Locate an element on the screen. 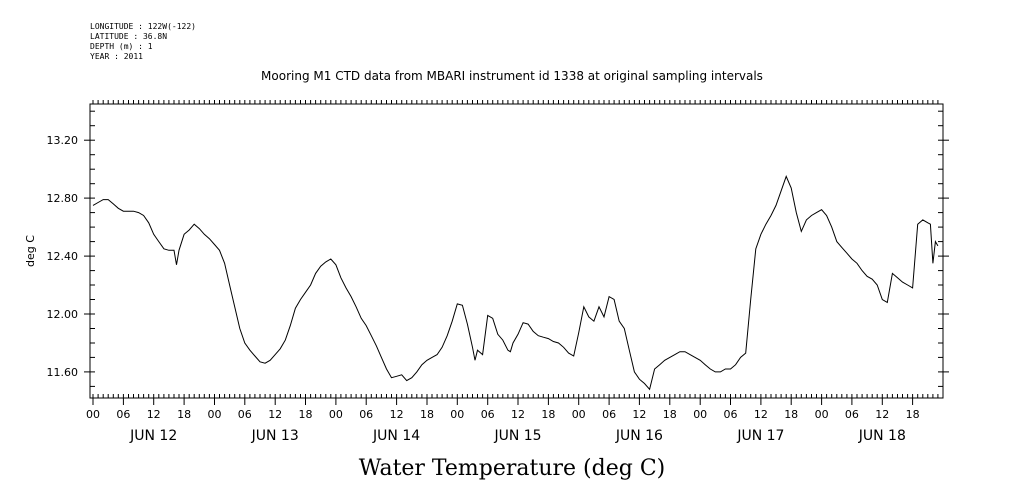 This screenshot has width=1009, height=504. y-tick-label: 11.60 is located at coordinates (63, 372).